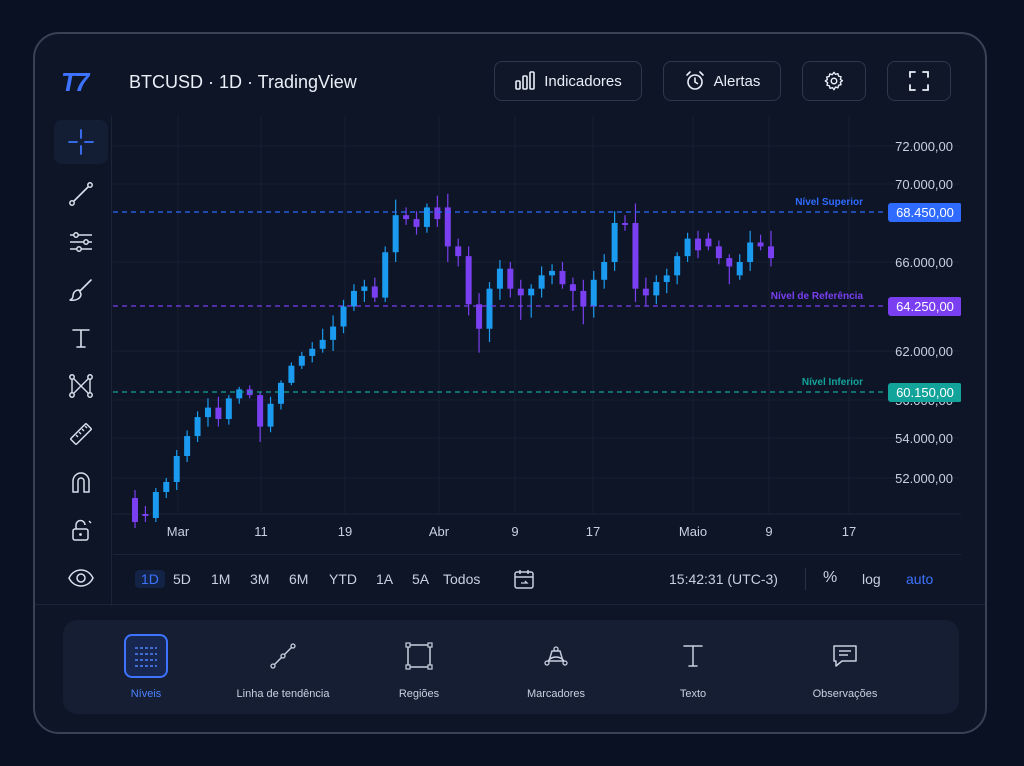  What do you see at coordinates (343, 579) in the screenshot?
I see `timeframe-ytd: YTD` at bounding box center [343, 579].